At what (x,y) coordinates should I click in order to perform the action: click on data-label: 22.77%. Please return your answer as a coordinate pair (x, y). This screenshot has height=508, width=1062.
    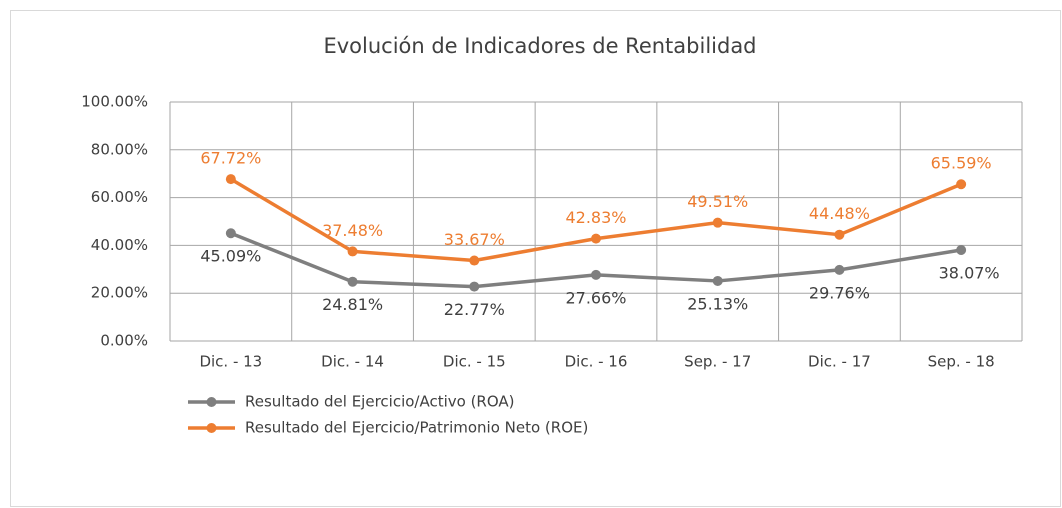
    Looking at the image, I should click on (474, 309).